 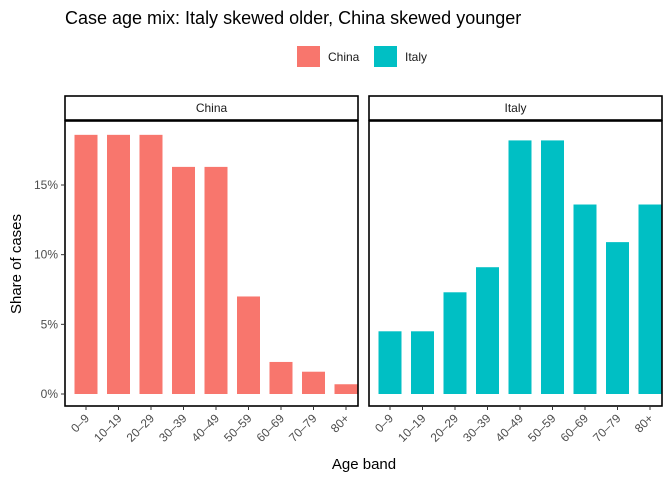 I want to click on x-tick-label-china-5: 40–49, so click(x=206, y=428).